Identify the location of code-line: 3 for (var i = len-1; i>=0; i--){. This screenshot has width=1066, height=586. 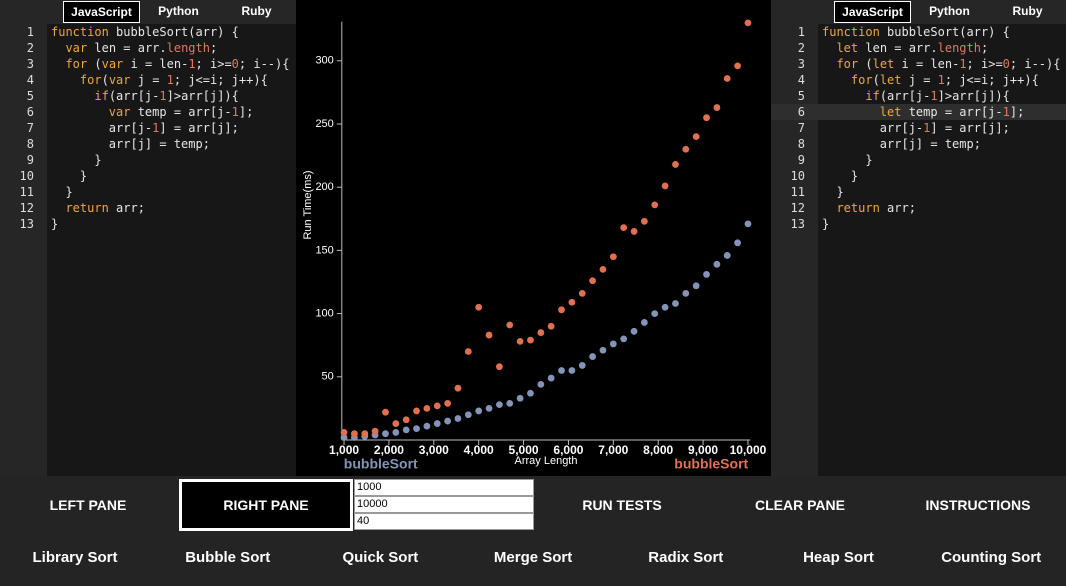
(148, 64).